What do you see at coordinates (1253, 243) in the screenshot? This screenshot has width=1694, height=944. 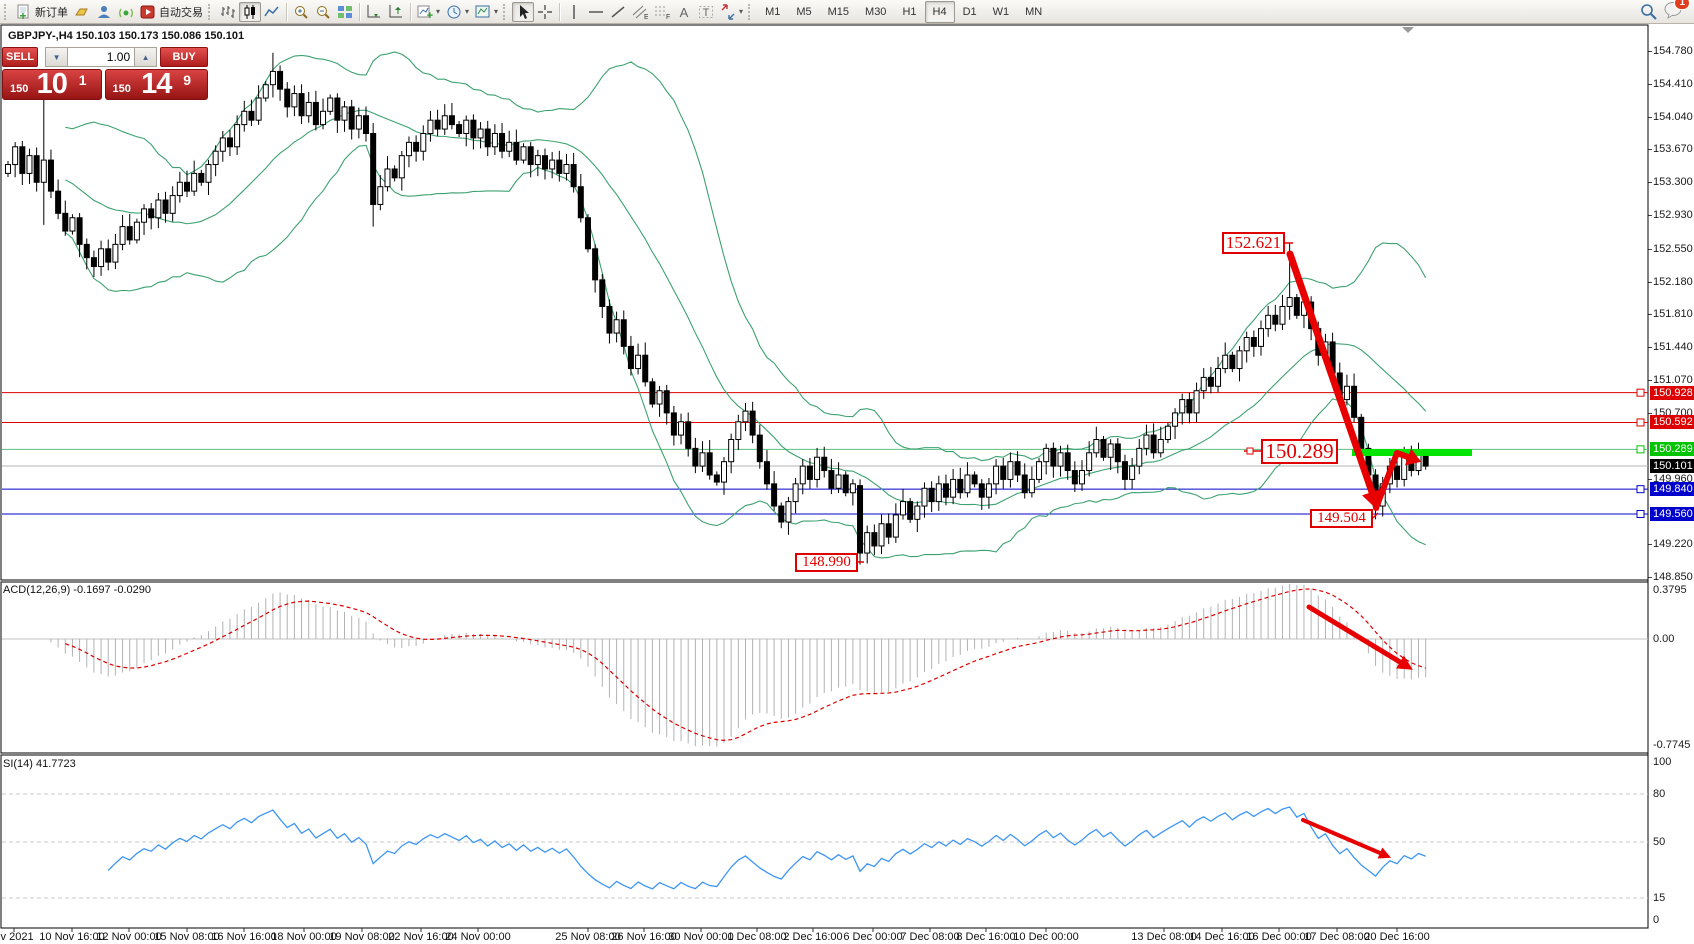 I see `price-annotation-label: 152.621` at bounding box center [1253, 243].